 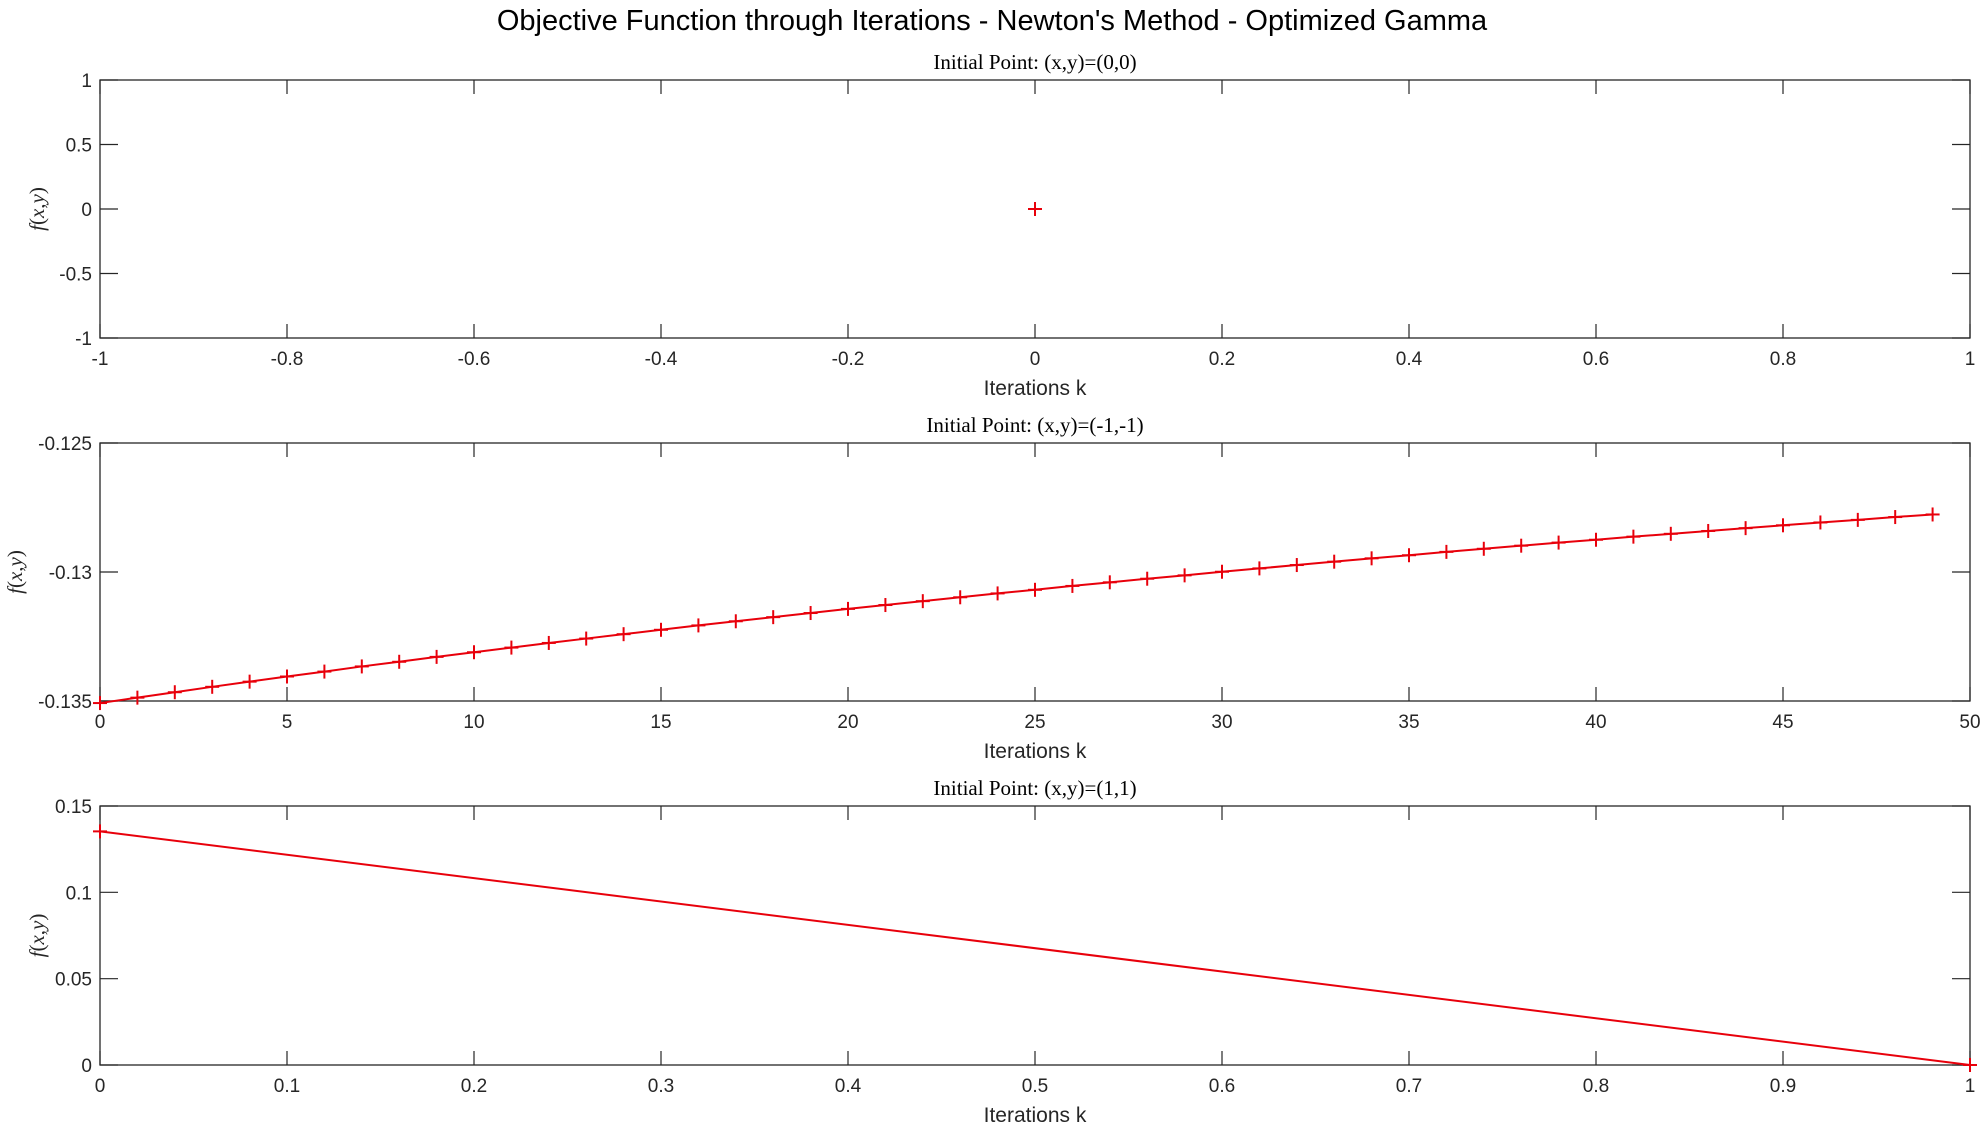 I want to click on x-tick-label: 15, so click(x=660, y=722).